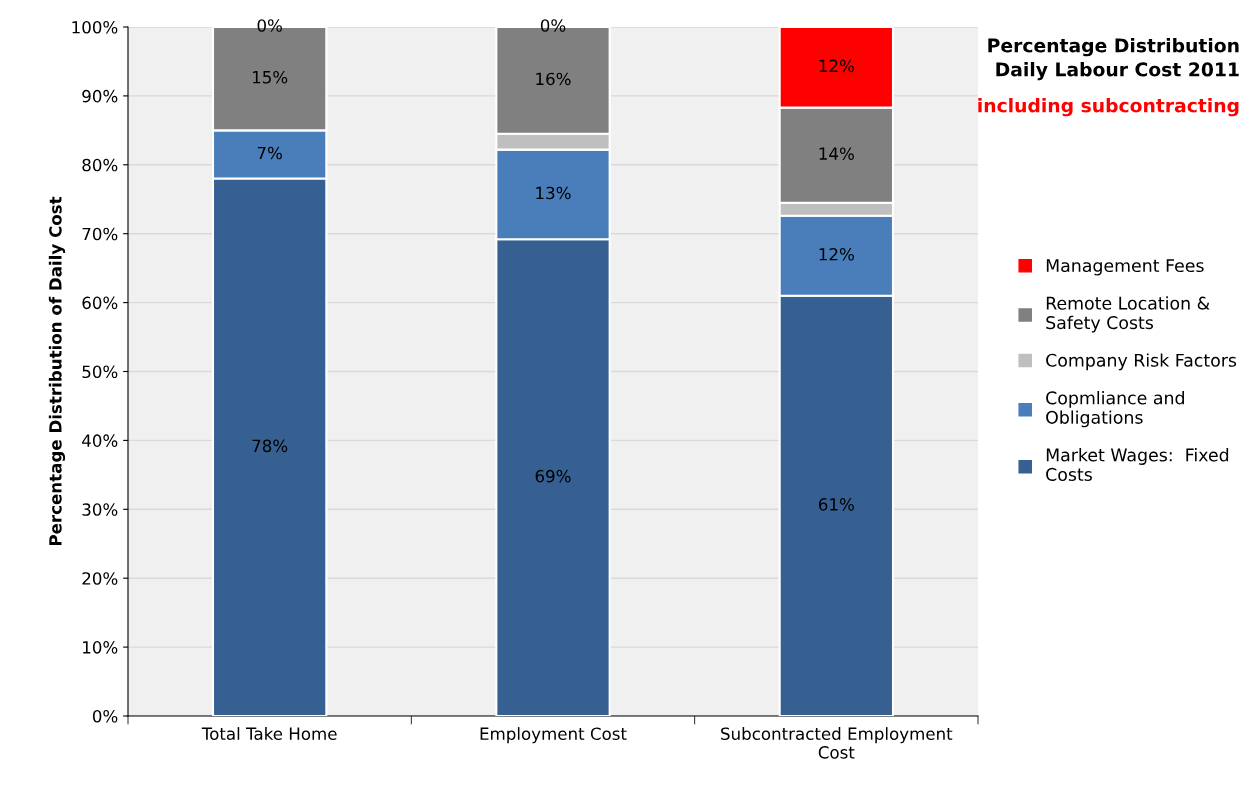 Image resolution: width=1252 pixels, height=791 pixels. I want to click on x-tick-label: Total Take Home, so click(269, 734).